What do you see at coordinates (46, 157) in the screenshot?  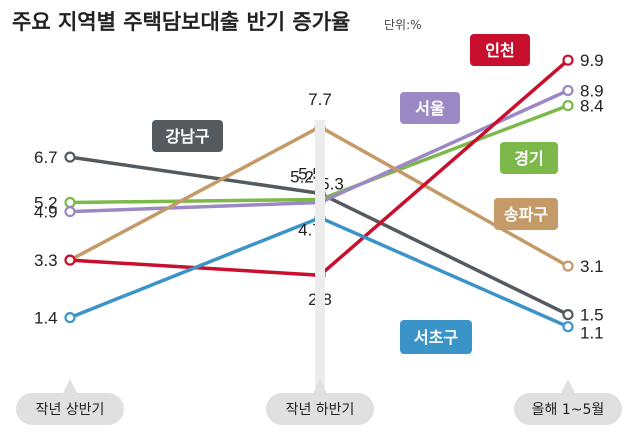 I see `value-label-0-0: 6.7` at bounding box center [46, 157].